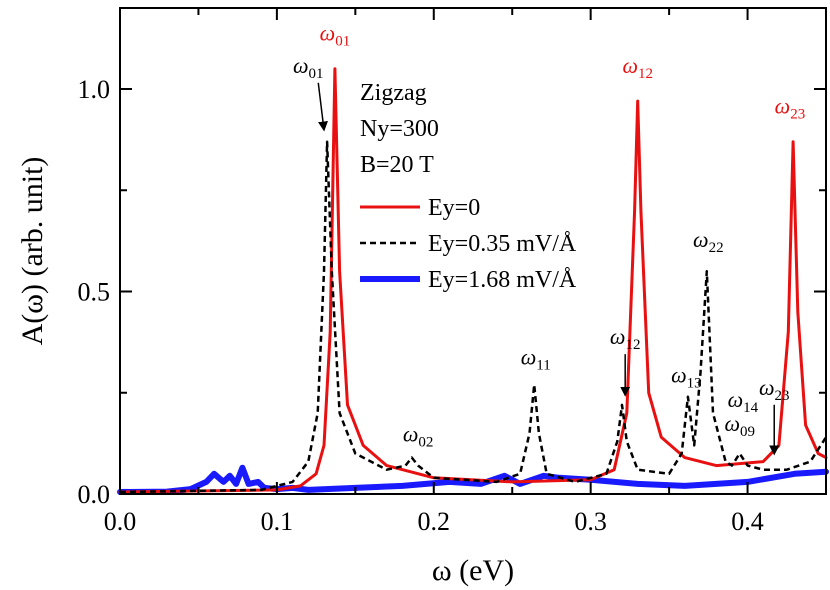 This screenshot has height=590, width=830. I want to click on x-tick-label: 0.4, so click(747, 521).